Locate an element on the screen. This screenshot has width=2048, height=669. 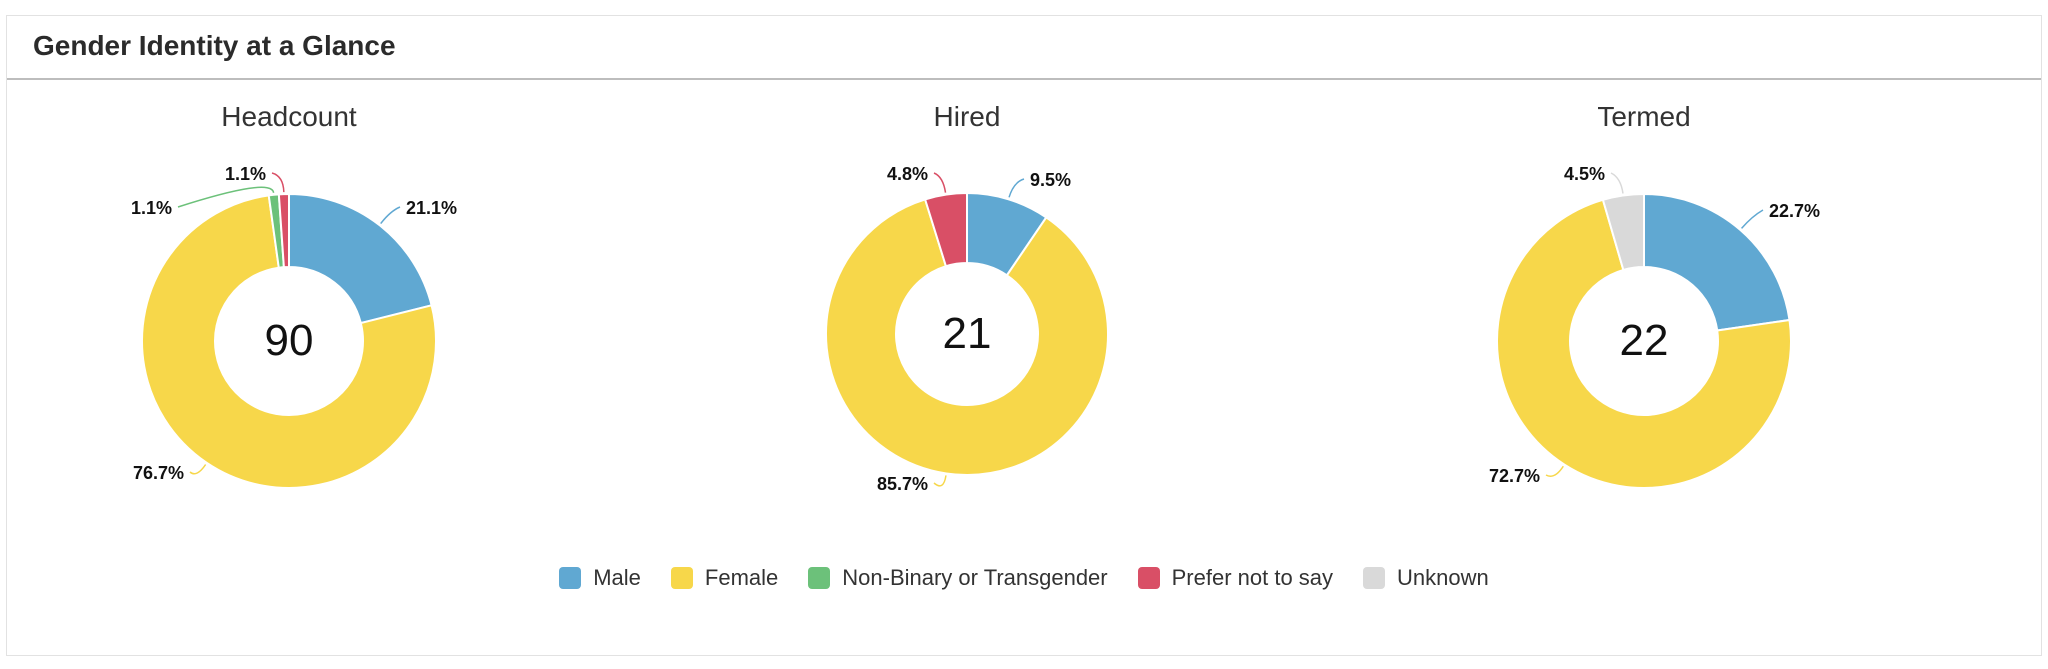
donut-chart-termed: Termed 22.7% 72.7% 4.5% 22 is located at coordinates (1654, 295).